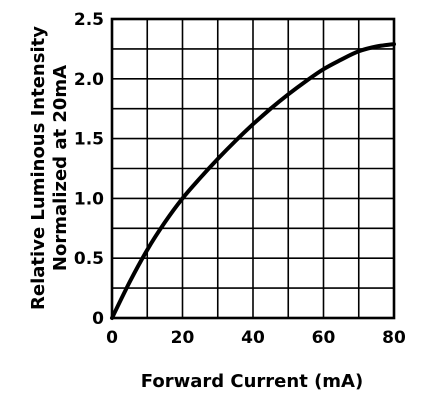 The image size is (423, 399). What do you see at coordinates (89, 80) in the screenshot?
I see `y-tick-label: 2.0` at bounding box center [89, 80].